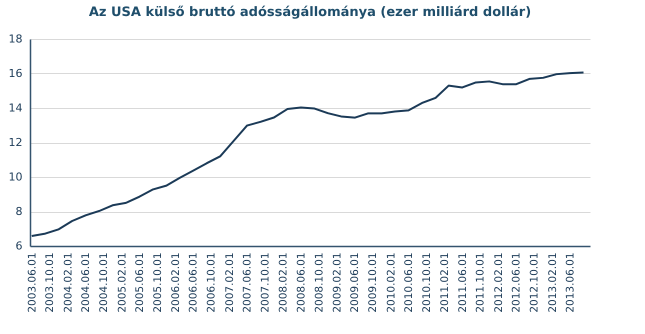 Image resolution: width=645 pixels, height=334 pixels. I want to click on y-tick-label: 10, so click(15, 177).